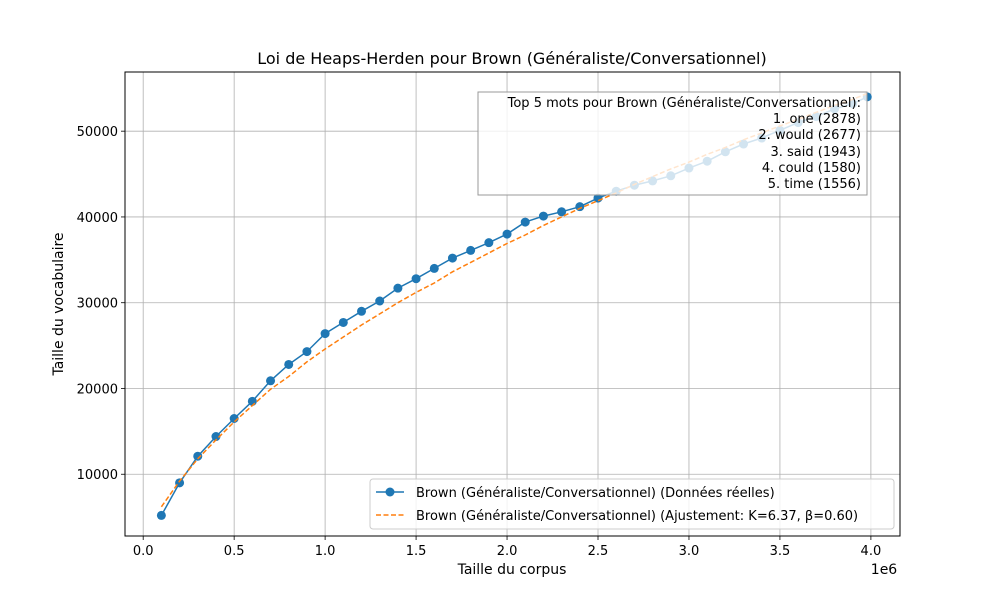 The width and height of the screenshot is (1000, 600). What do you see at coordinates (814, 184) in the screenshot?
I see `annotation-line-5: 5. time (1556)` at bounding box center [814, 184].